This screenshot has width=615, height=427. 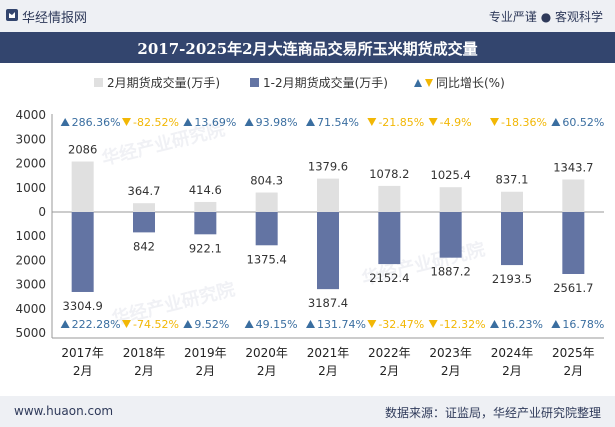 What do you see at coordinates (451, 175) in the screenshot?
I see `data-label-feb: 1025.4` at bounding box center [451, 175].